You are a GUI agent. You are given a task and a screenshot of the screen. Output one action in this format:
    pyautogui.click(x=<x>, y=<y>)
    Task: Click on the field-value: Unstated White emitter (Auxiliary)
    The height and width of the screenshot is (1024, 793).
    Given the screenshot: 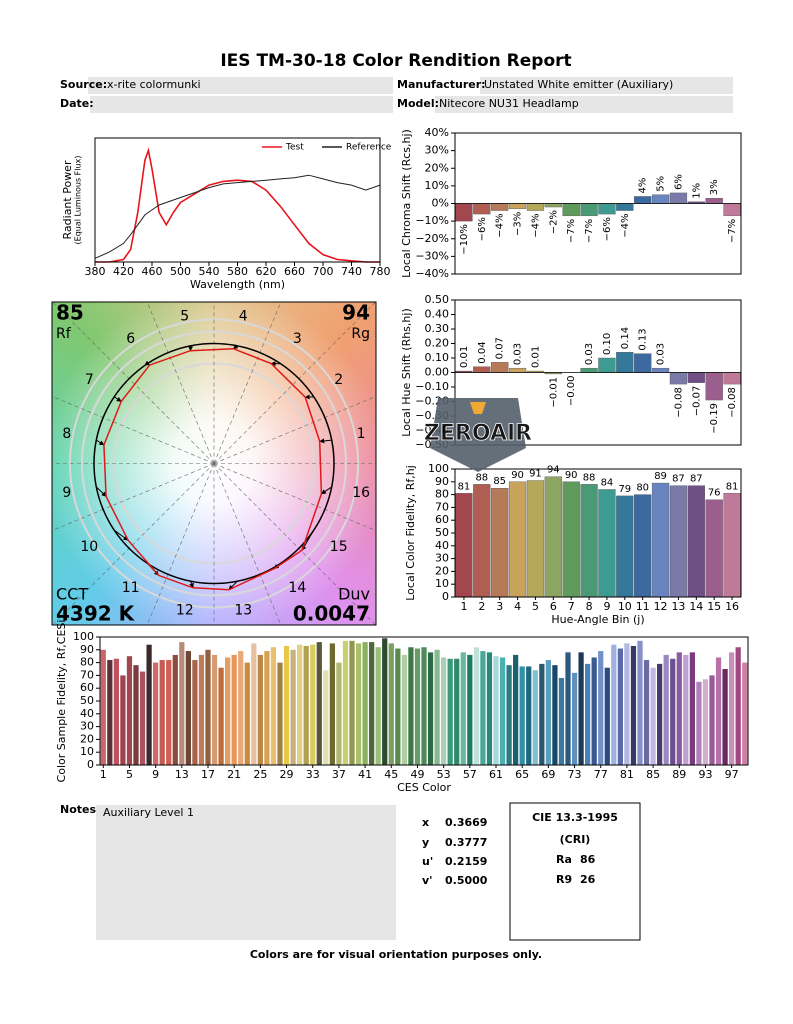 What is the action you would take?
    pyautogui.click(x=578, y=84)
    